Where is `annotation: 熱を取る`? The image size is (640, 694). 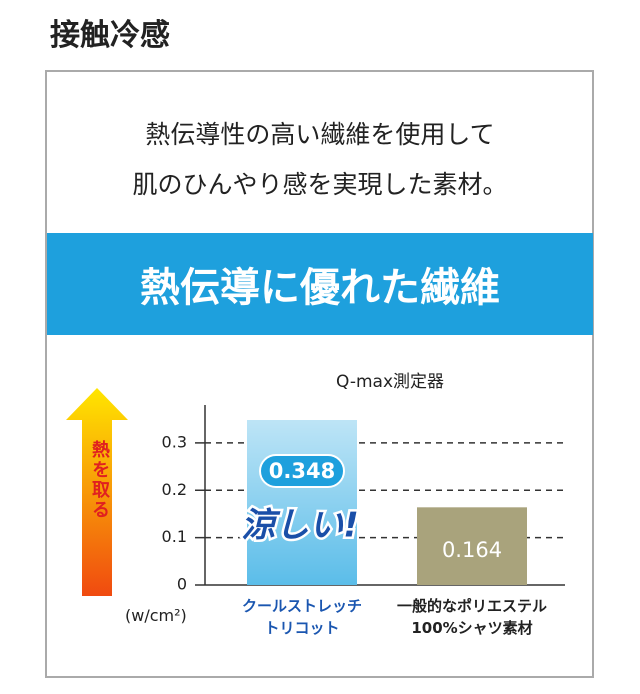
annotation: 熱を取る is located at coordinates (99, 480).